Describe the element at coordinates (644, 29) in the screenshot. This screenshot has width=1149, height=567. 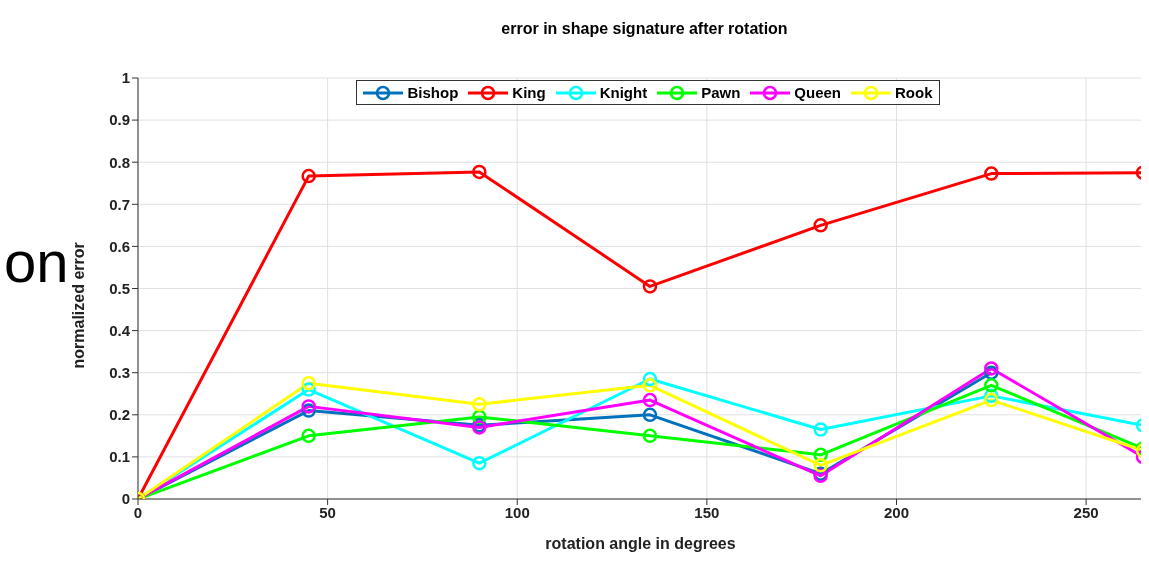
I see `chart-title: error in shape signature after rotation` at that location.